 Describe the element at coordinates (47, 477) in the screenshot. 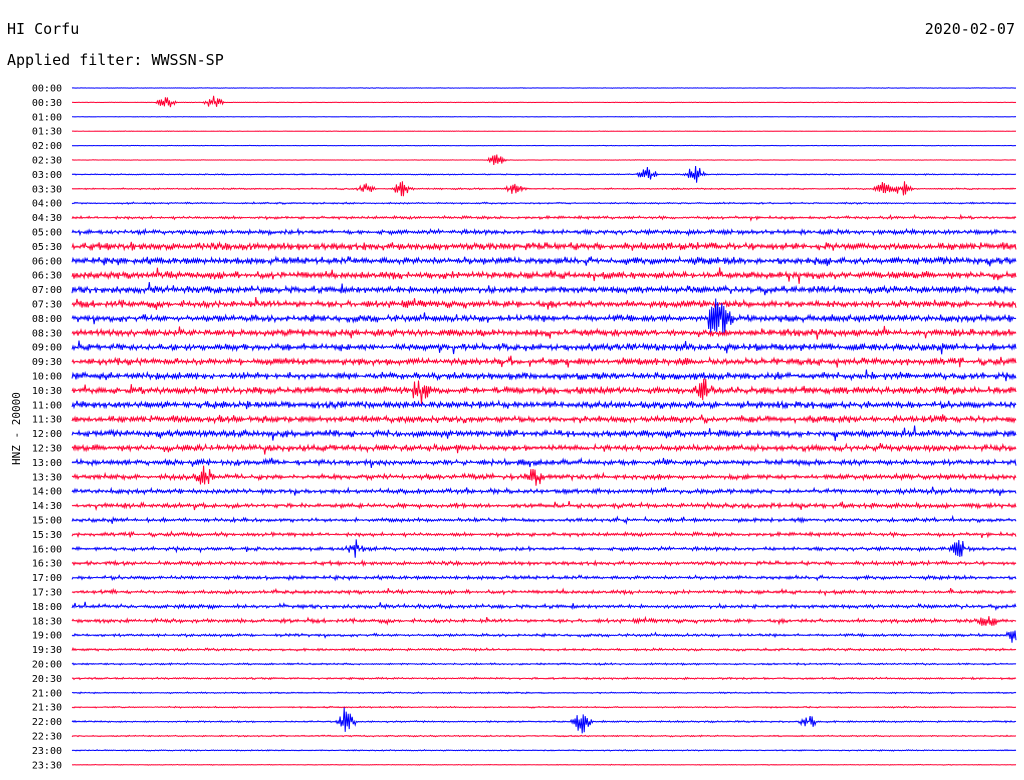

I see `row-time-label: 13:30` at that location.